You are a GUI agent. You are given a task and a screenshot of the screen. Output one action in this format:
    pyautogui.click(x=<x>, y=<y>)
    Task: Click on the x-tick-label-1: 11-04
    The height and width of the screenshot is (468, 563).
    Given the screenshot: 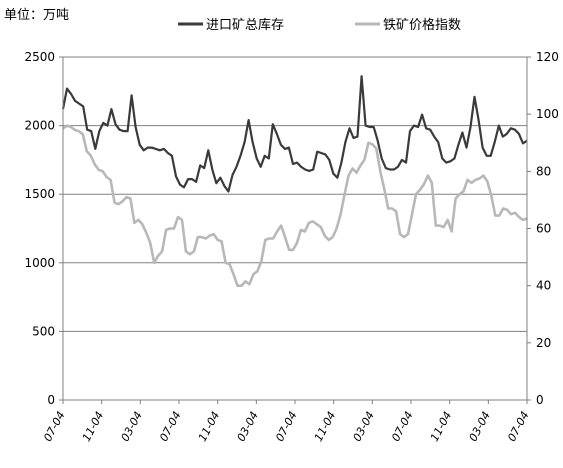 What is the action you would take?
    pyautogui.click(x=93, y=426)
    